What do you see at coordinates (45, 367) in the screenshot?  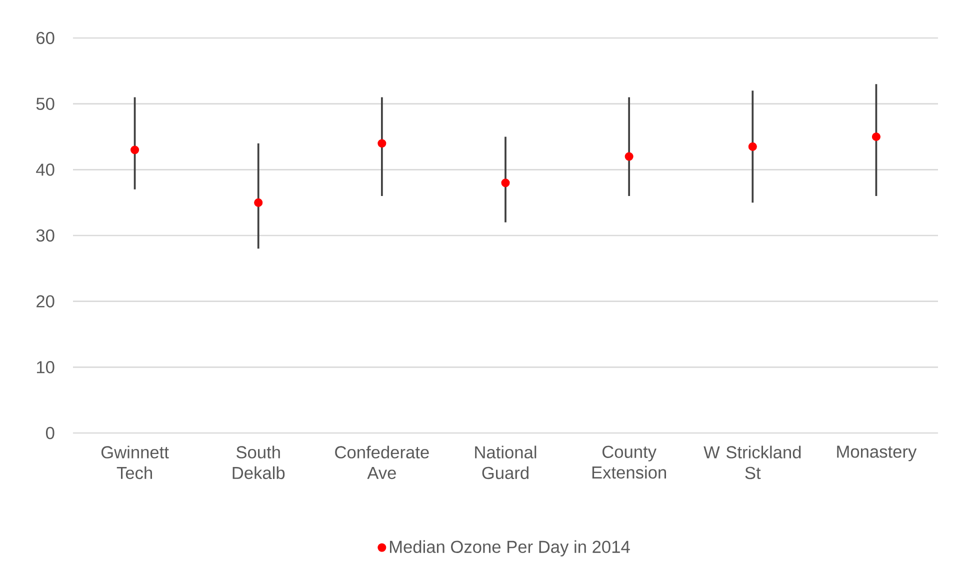 I see `y-tick-label: 10` at bounding box center [45, 367].